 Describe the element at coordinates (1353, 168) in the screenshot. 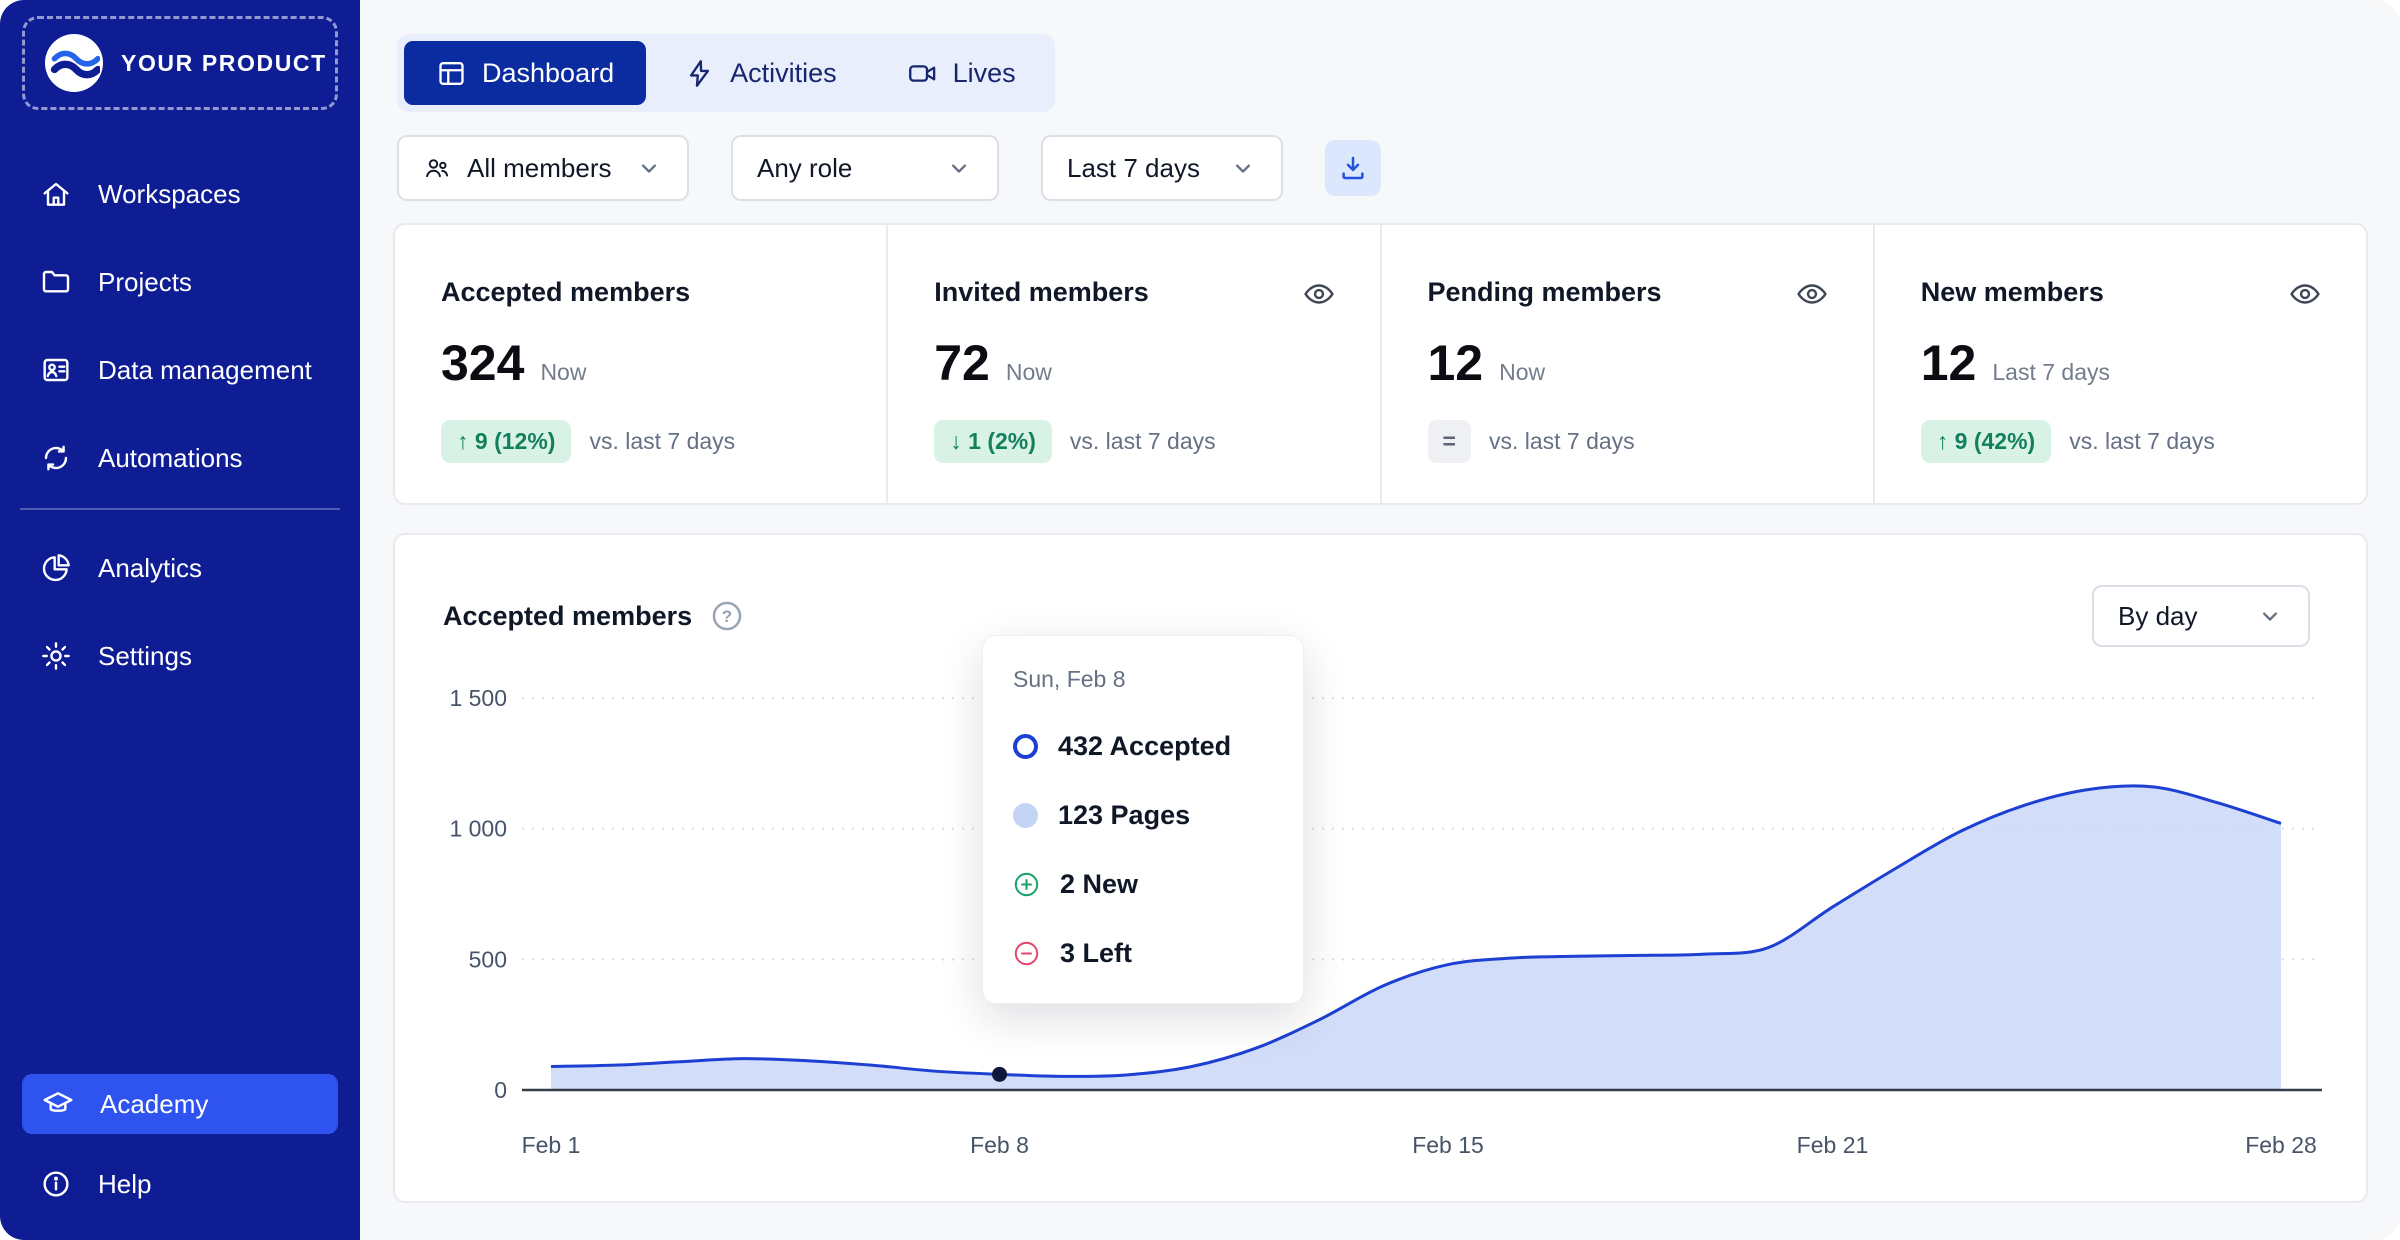

I see `export-download-button` at that location.